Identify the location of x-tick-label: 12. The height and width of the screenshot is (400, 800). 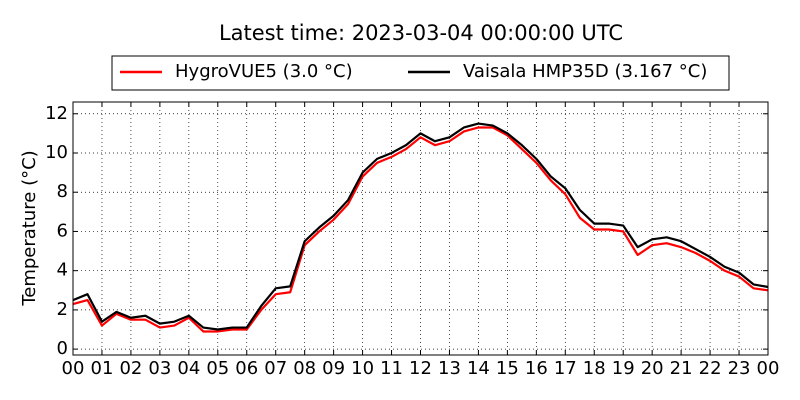
(420, 368).